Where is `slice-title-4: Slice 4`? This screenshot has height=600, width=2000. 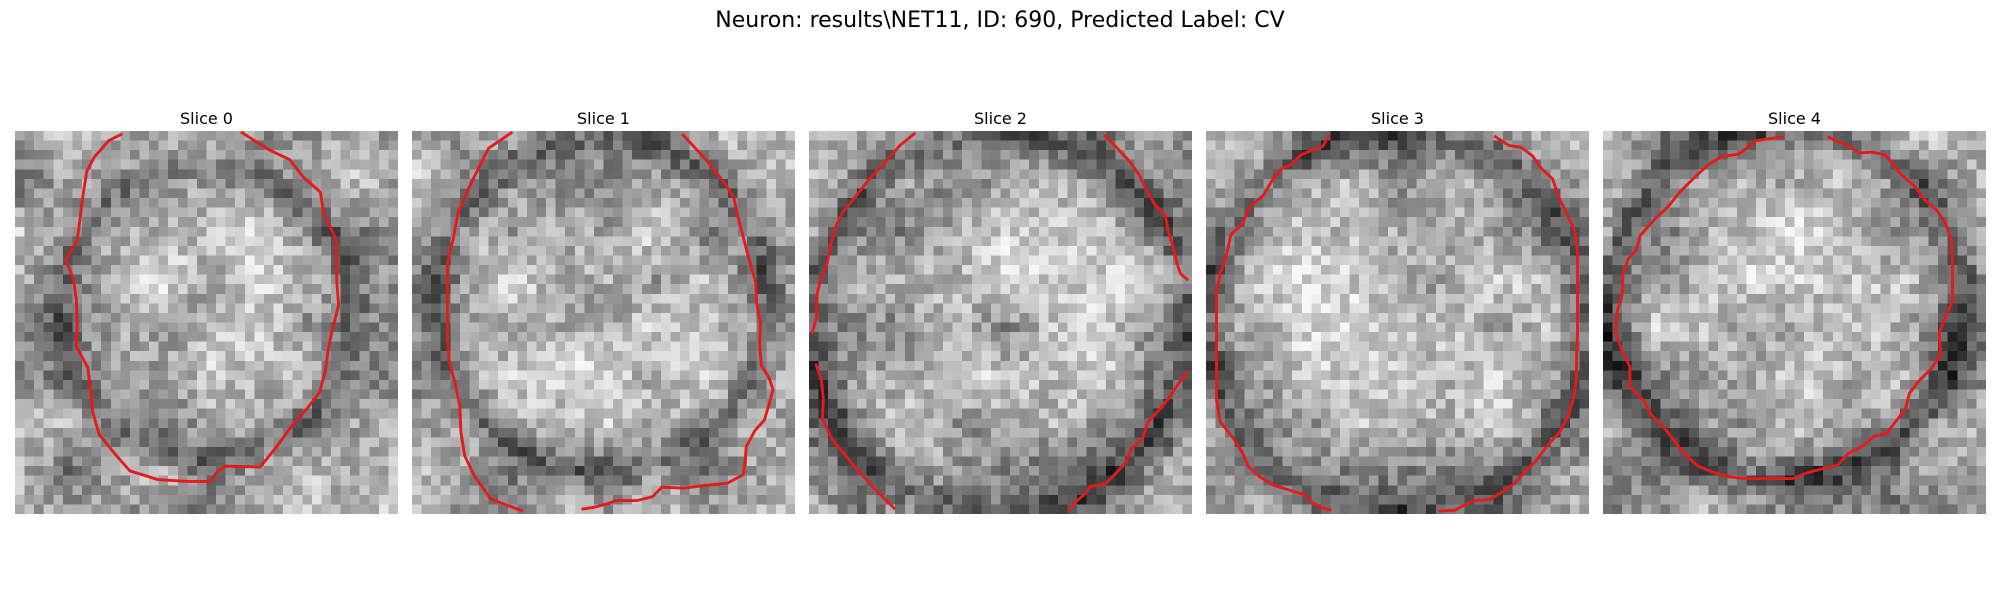
slice-title-4: Slice 4 is located at coordinates (1794, 118).